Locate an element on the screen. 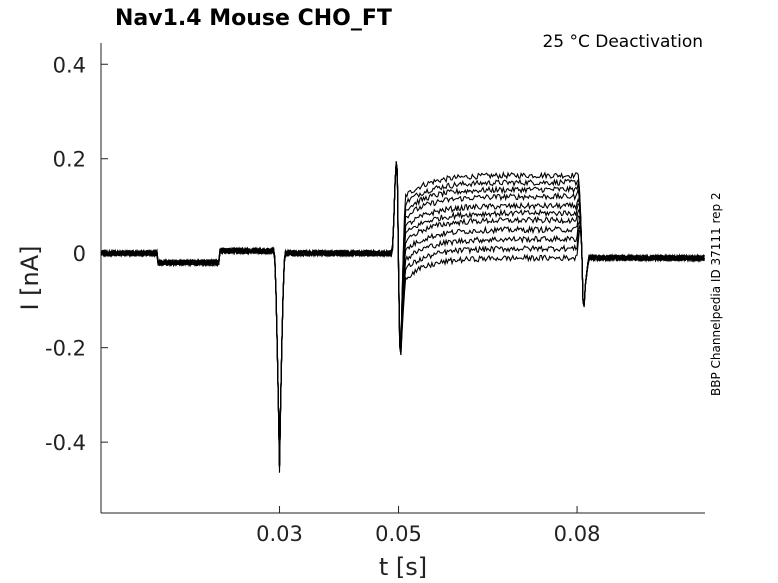 The height and width of the screenshot is (583, 778). x-tick-label: 0.03 is located at coordinates (279, 534).